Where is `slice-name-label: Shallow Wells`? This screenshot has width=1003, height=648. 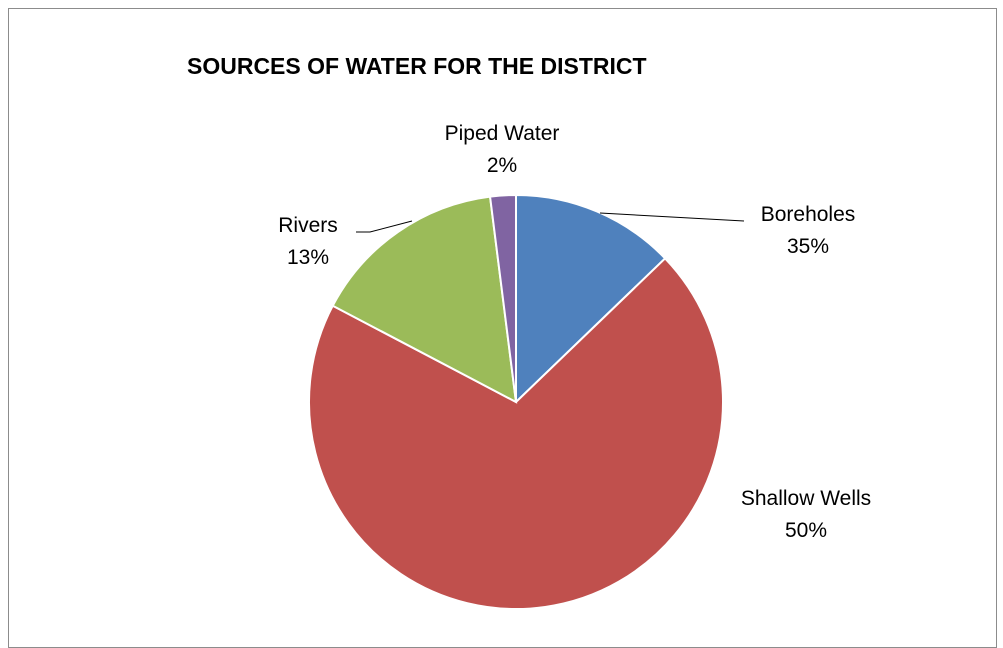 slice-name-label: Shallow Wells is located at coordinates (806, 498).